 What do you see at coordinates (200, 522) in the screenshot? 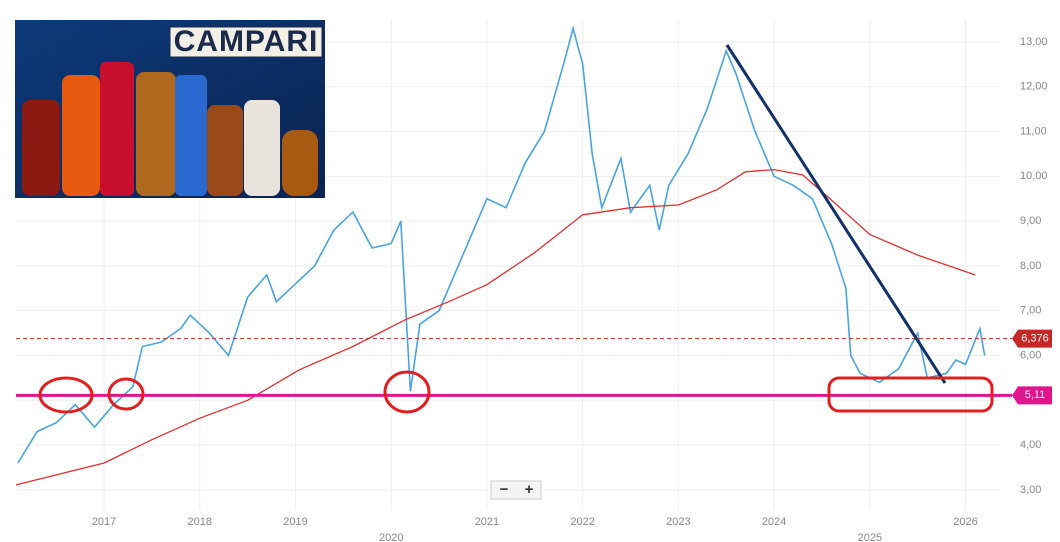
I see `x-tick-label: 2018` at bounding box center [200, 522].